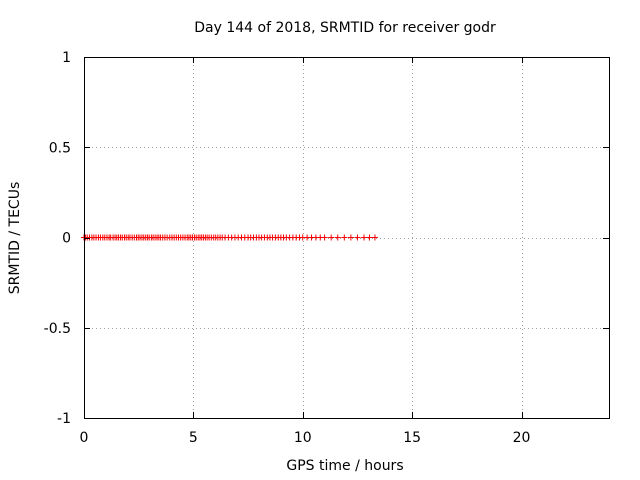  What do you see at coordinates (66, 58) in the screenshot?
I see `y-tick-label: 1` at bounding box center [66, 58].